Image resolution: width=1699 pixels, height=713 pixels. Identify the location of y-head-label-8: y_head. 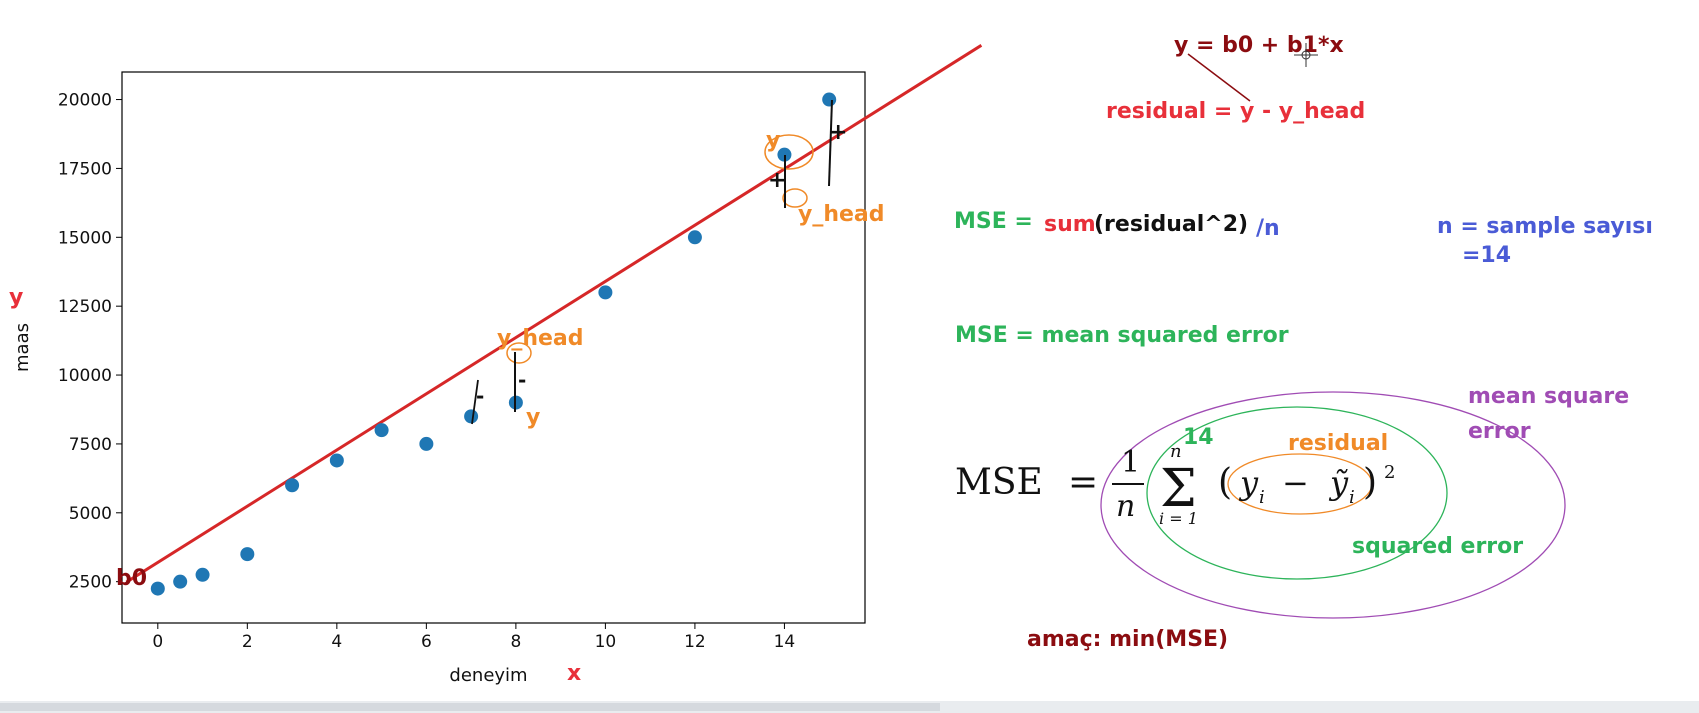
(540, 338).